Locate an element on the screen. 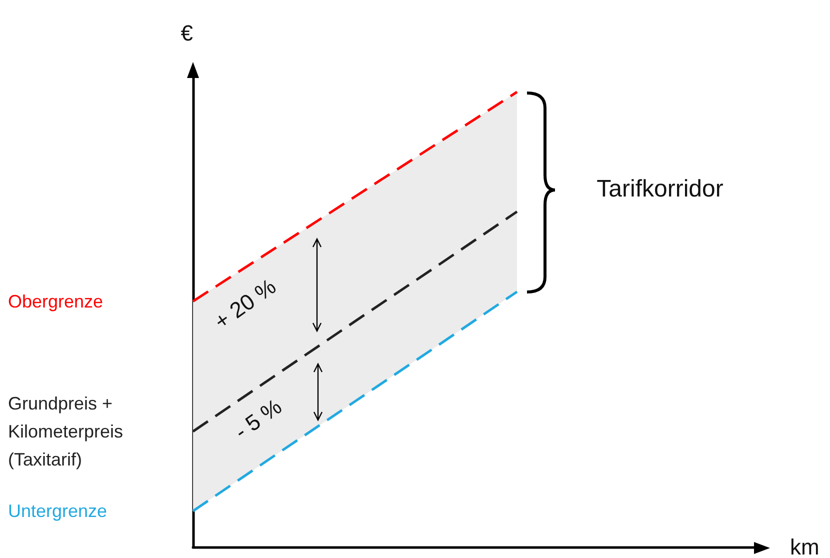  annotation: - 5 % is located at coordinates (258, 419).